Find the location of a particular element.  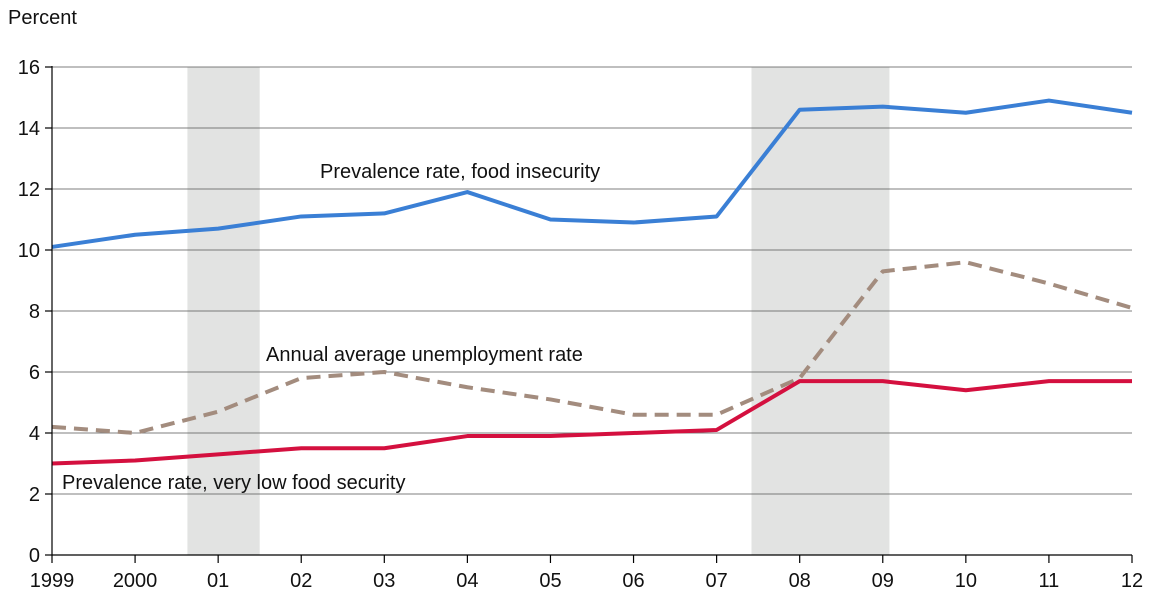

y-tick-label: 10 is located at coordinates (29, 251).